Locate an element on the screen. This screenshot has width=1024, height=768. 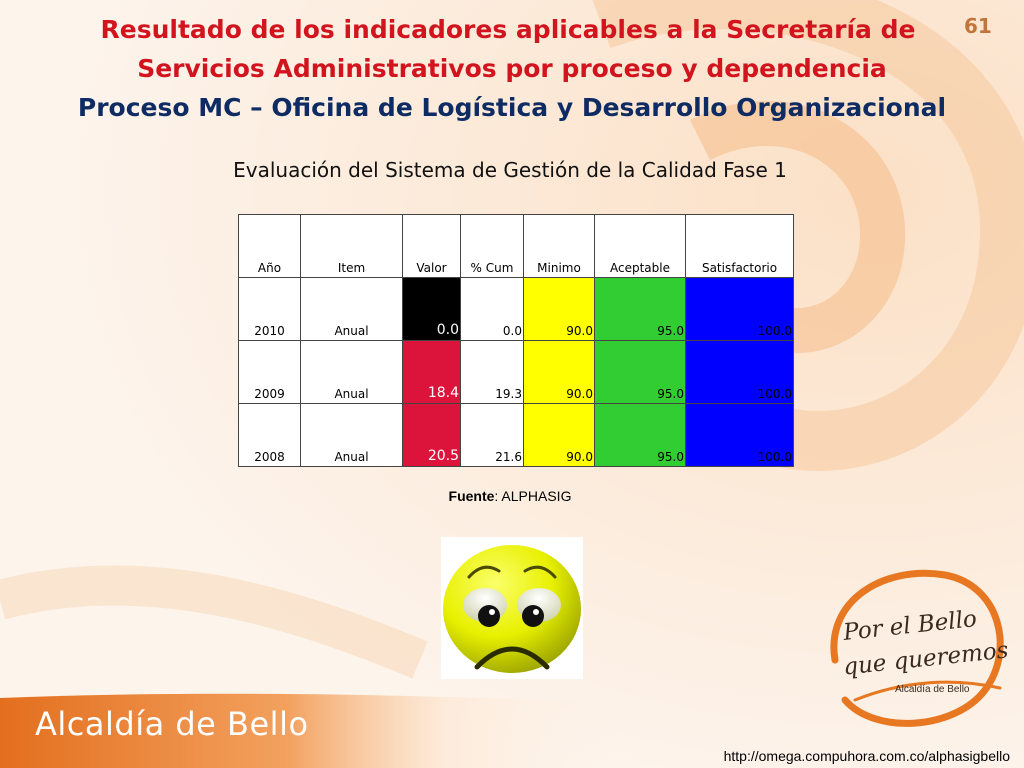
table-row: 2008 Anual 20.5 21.6 90.0 95.0 100.0 is located at coordinates (516, 435).